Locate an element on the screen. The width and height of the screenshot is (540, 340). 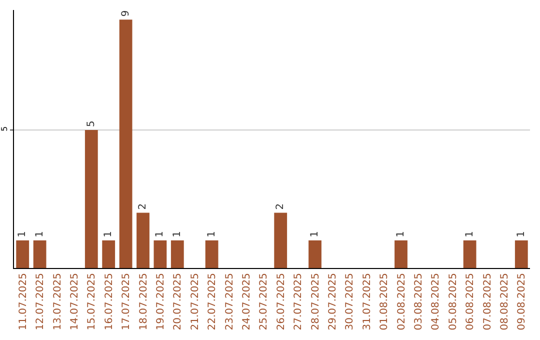
x-tick-label: 27.07.2025 is located at coordinates (298, 301).